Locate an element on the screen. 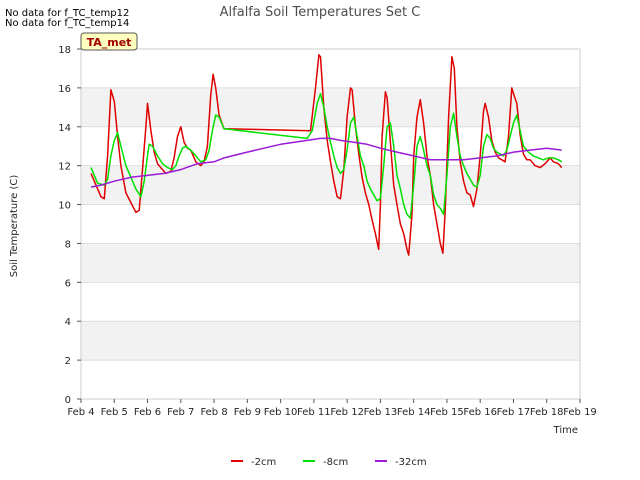  y-tick-label: 12 is located at coordinates (64, 167).